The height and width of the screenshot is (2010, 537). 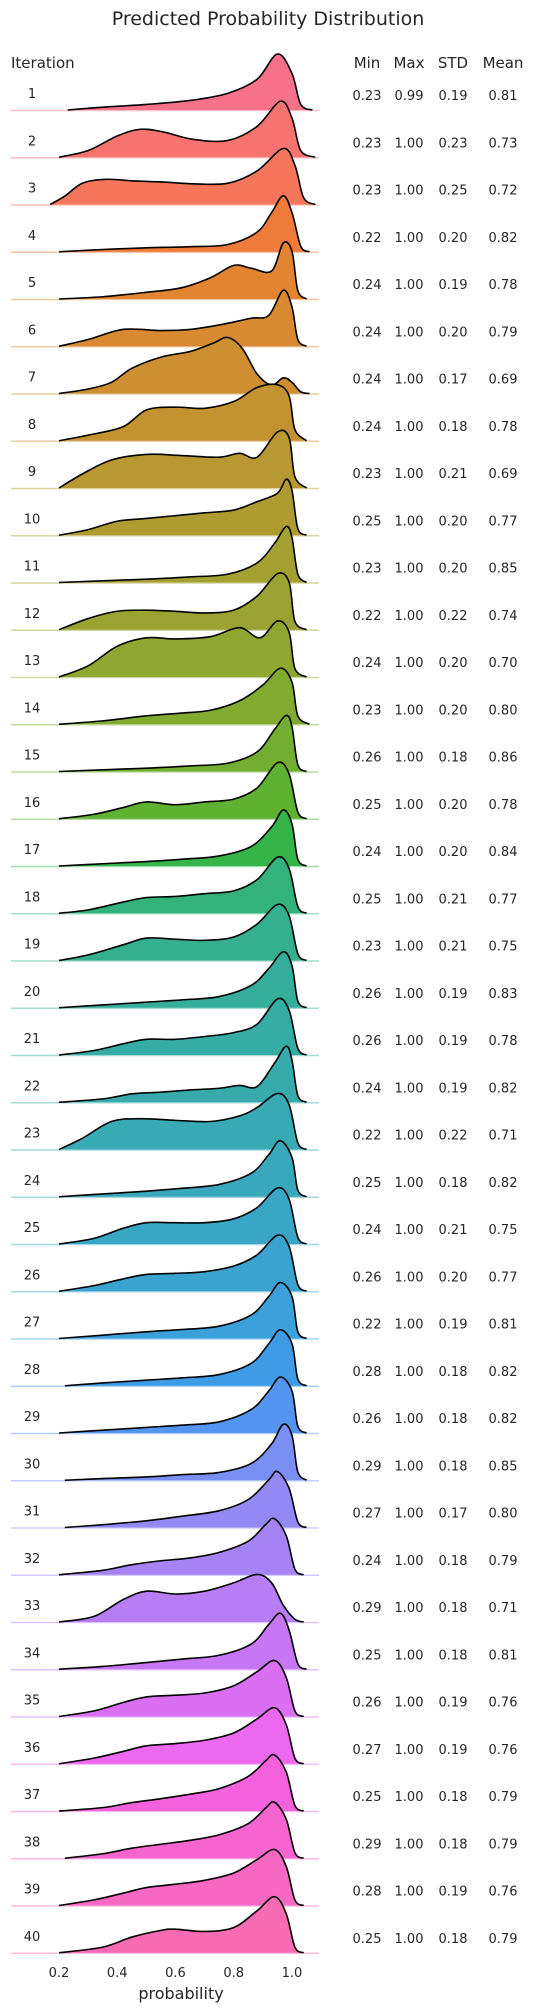 I want to click on ridge-row: 16 0.25 1.00 0.20 0.78, so click(x=264, y=790).